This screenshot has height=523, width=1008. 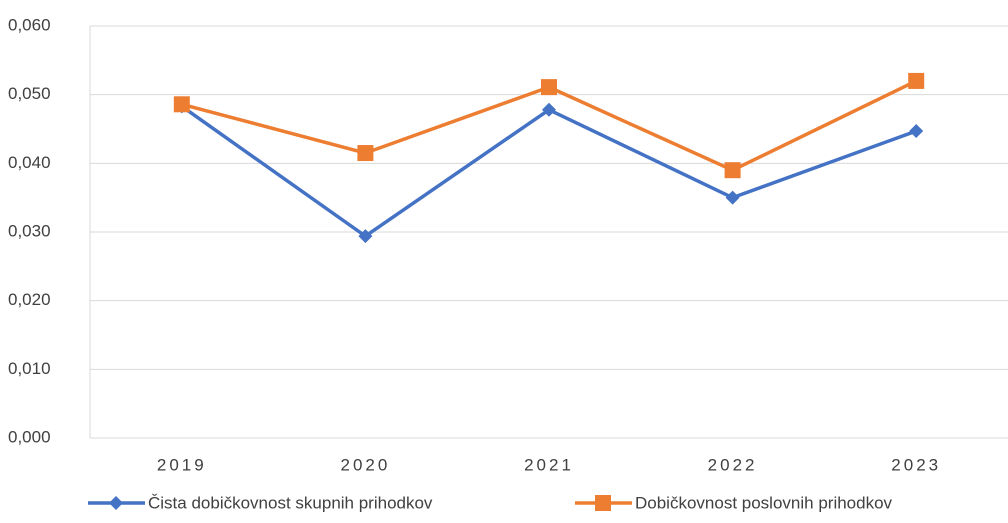 What do you see at coordinates (365, 464) in the screenshot?
I see `x-tick-label: 2020` at bounding box center [365, 464].